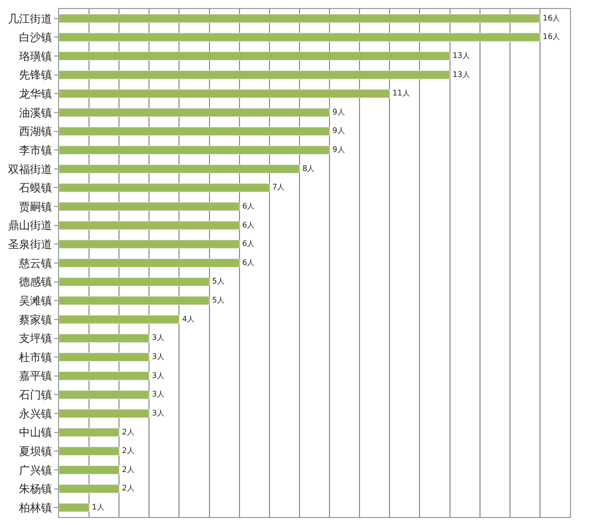 The height and width of the screenshot is (525, 600). Describe the element at coordinates (35, 357) in the screenshot. I see `y-tick-label: 杜市镇` at that location.